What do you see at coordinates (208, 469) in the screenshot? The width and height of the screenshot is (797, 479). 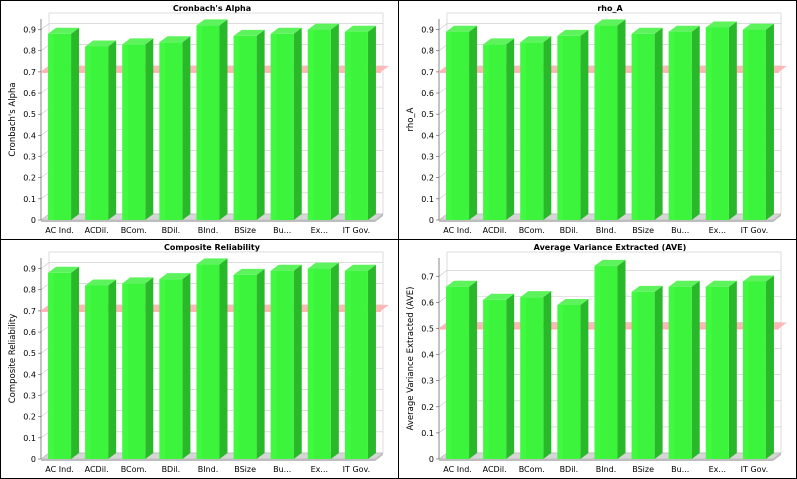 I see `x-tick-label: BInd.` at bounding box center [208, 469].